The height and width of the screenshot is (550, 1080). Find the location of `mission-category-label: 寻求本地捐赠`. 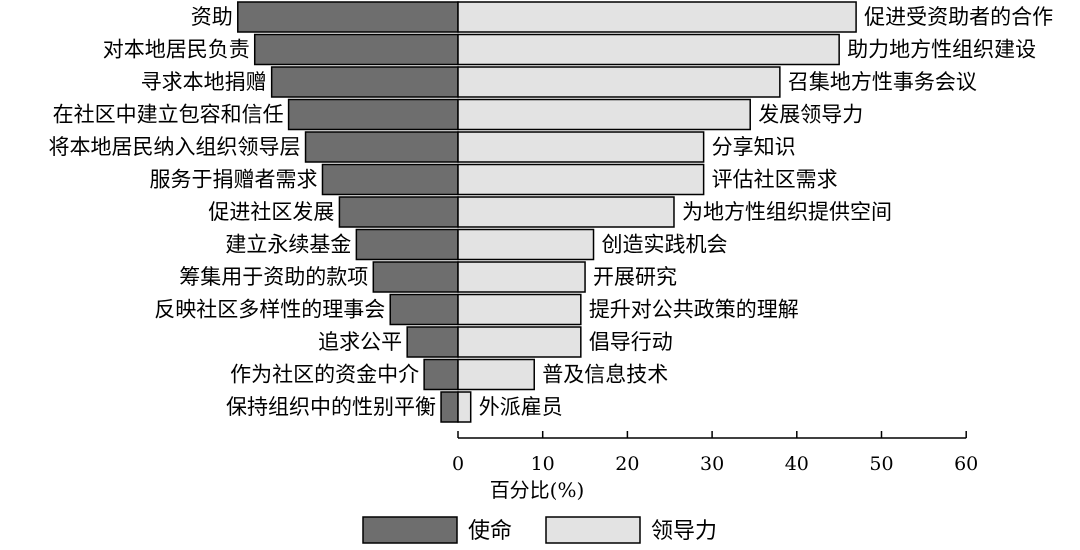

mission-category-label: 寻求本地捐赠 is located at coordinates (204, 82).